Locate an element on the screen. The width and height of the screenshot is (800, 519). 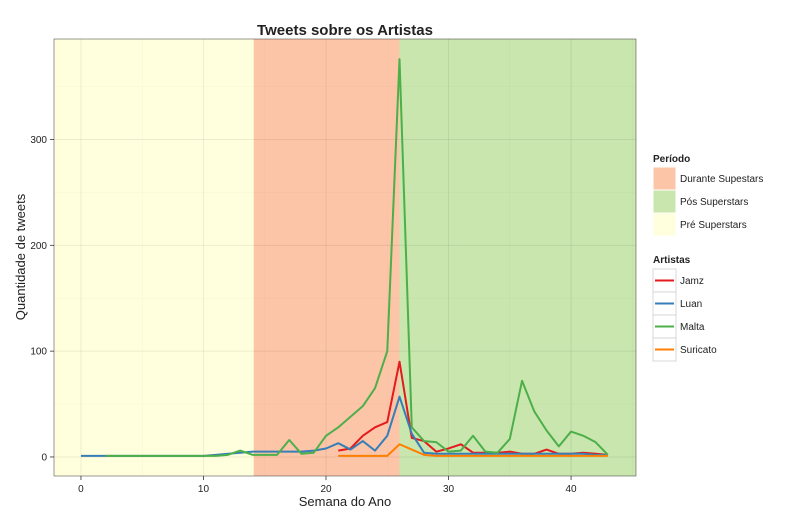
y-axis-label: Quantidade de tweets is located at coordinates (20, 256).